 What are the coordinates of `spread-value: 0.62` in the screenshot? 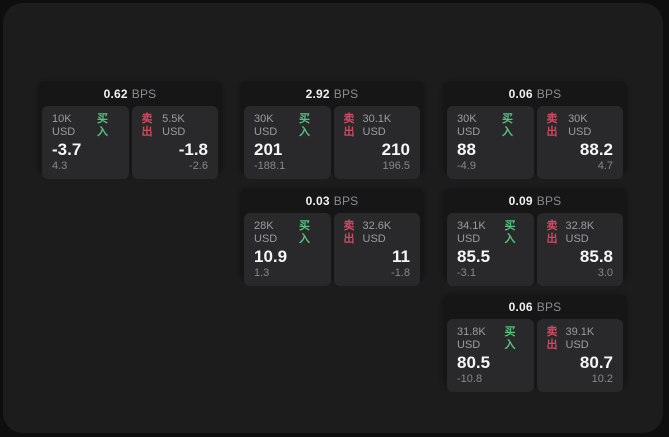 It's located at (115, 93).